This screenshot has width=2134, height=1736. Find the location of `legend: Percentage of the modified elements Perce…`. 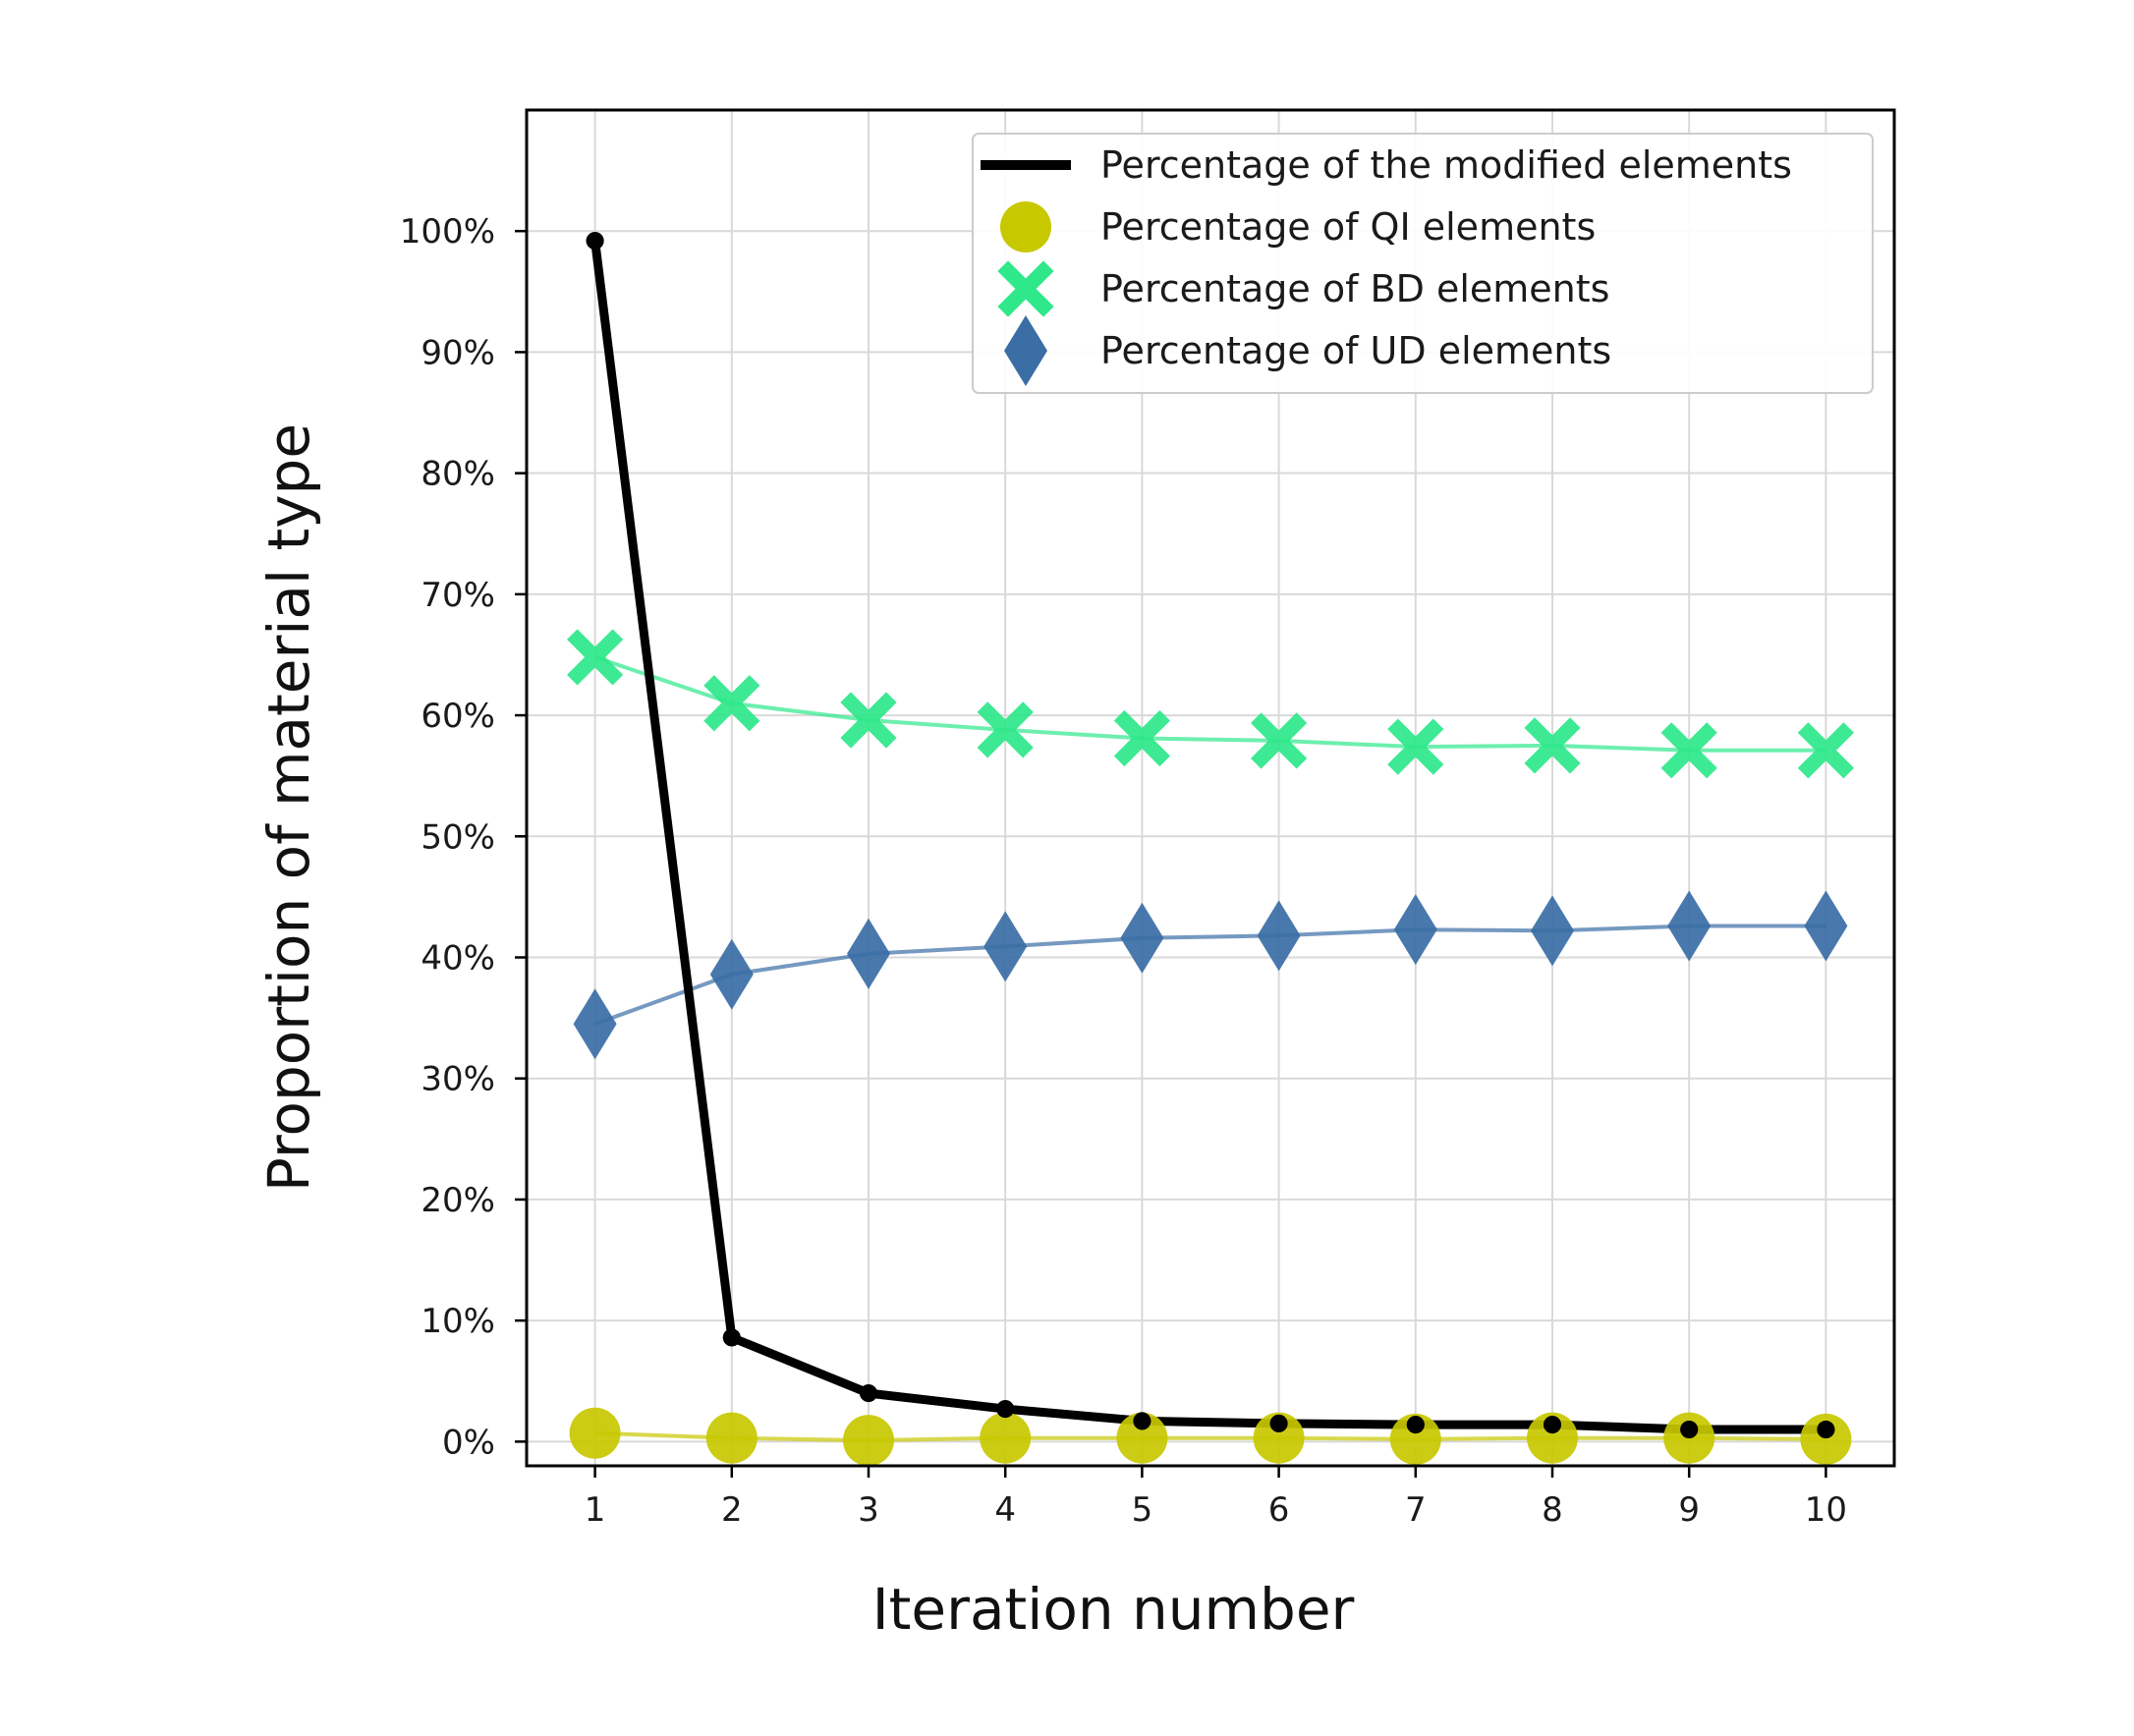

legend: Percentage of the modified elements Perce… is located at coordinates (1423, 263).